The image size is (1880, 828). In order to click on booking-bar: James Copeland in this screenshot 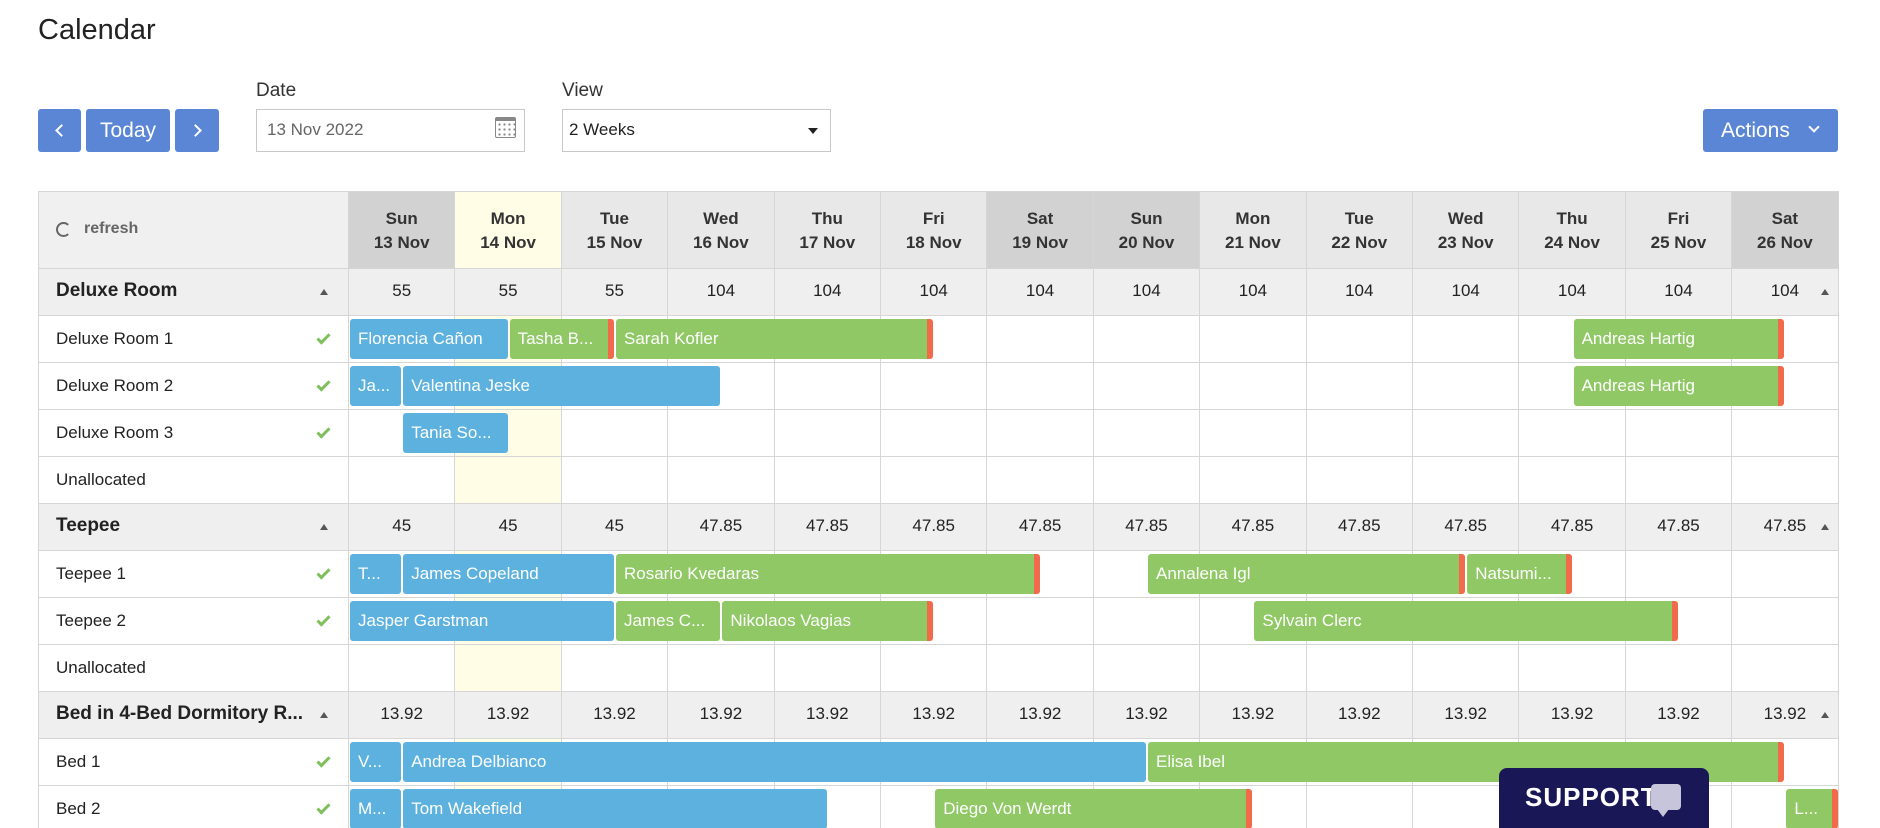, I will do `click(508, 574)`.